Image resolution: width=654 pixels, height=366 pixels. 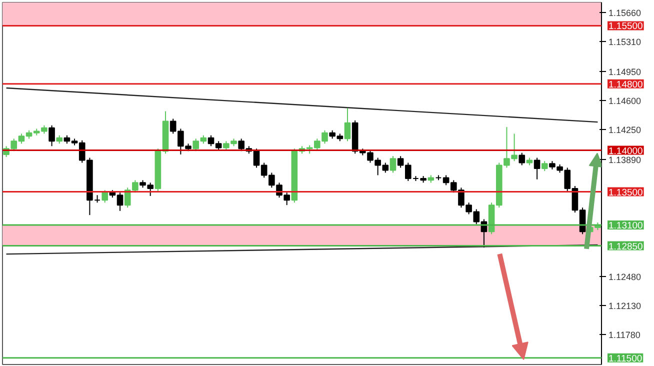 I want to click on ref-line-label: 1.15500, so click(x=625, y=26).